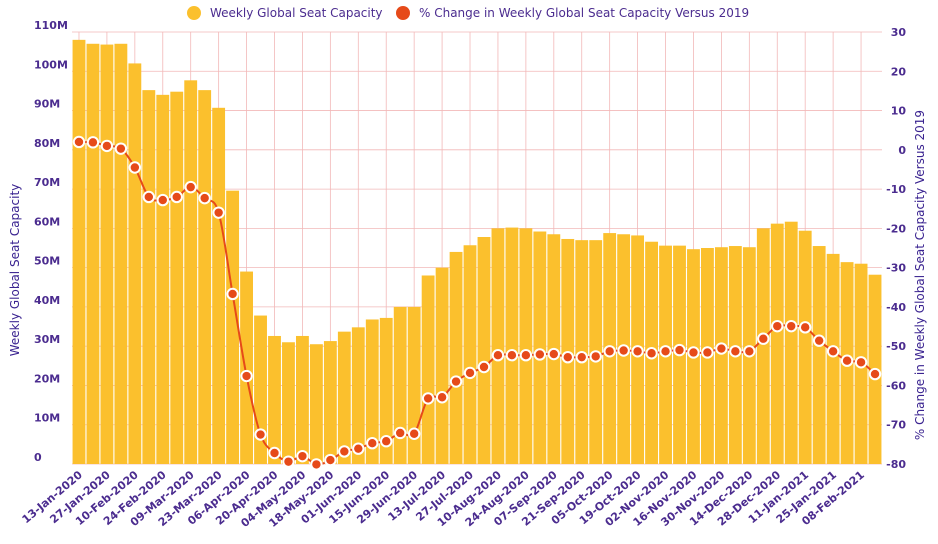  What do you see at coordinates (285, 13) in the screenshot?
I see `legend-item-bars: Weekly Global Seat Capacity` at bounding box center [285, 13].